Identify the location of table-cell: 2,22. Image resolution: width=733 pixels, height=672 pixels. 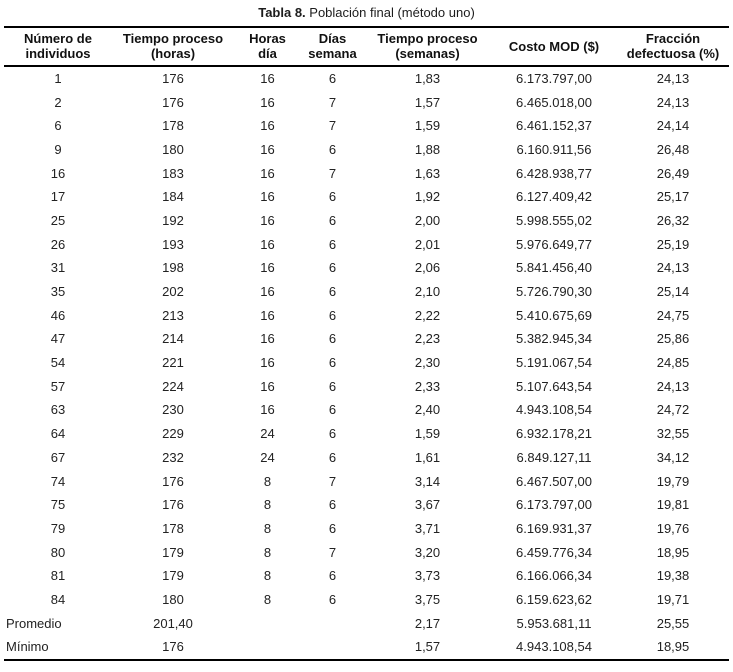
(427, 315).